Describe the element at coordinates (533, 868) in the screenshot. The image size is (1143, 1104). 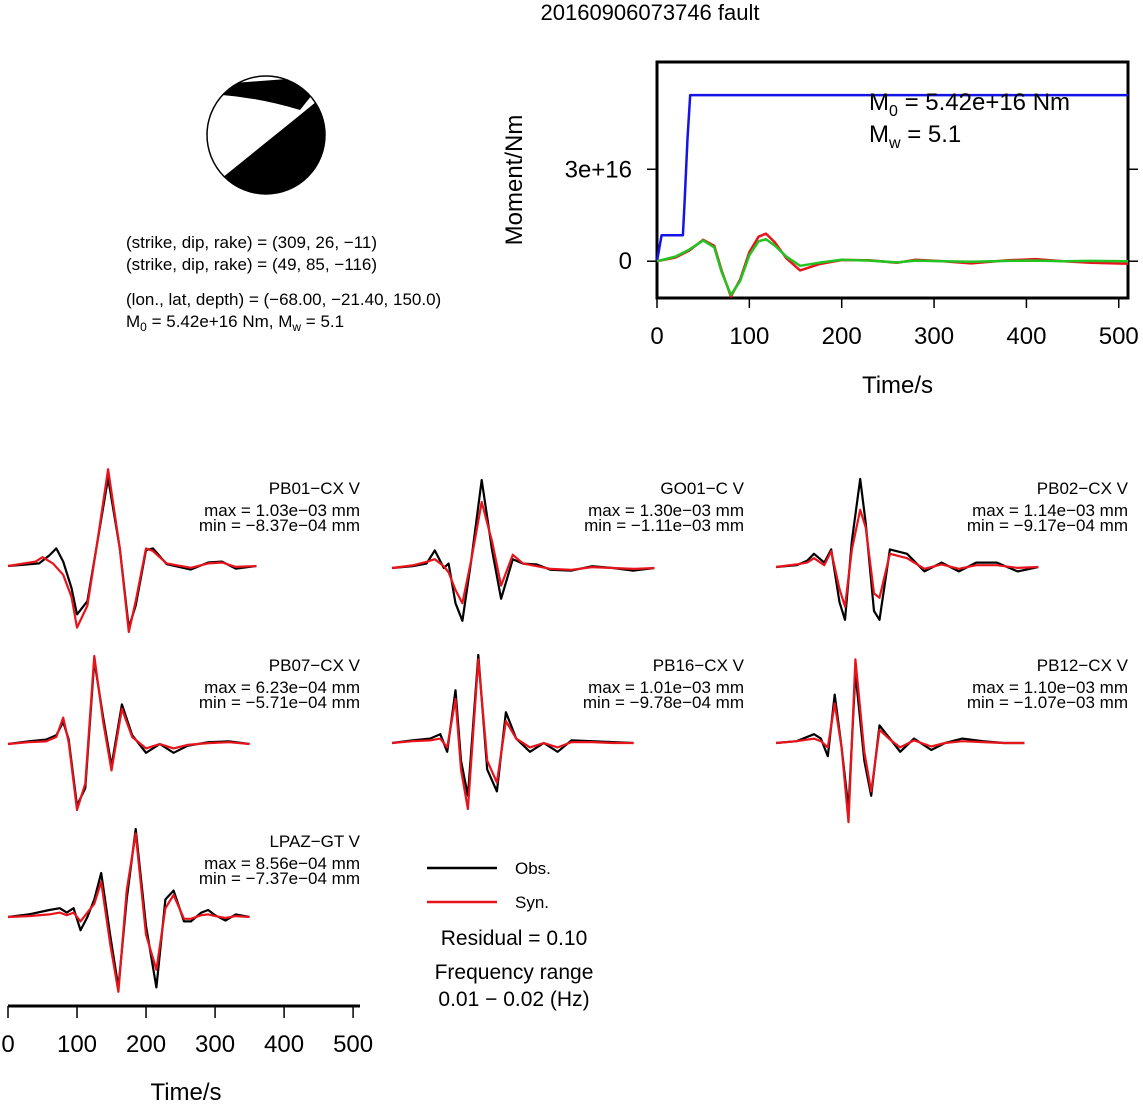
I see `legend-label-obs: Obs.` at that location.